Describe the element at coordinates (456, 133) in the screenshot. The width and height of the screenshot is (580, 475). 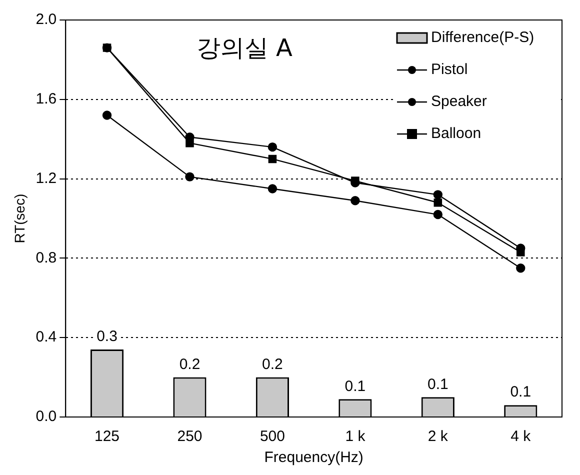
I see `legend-label: Balloon` at that location.